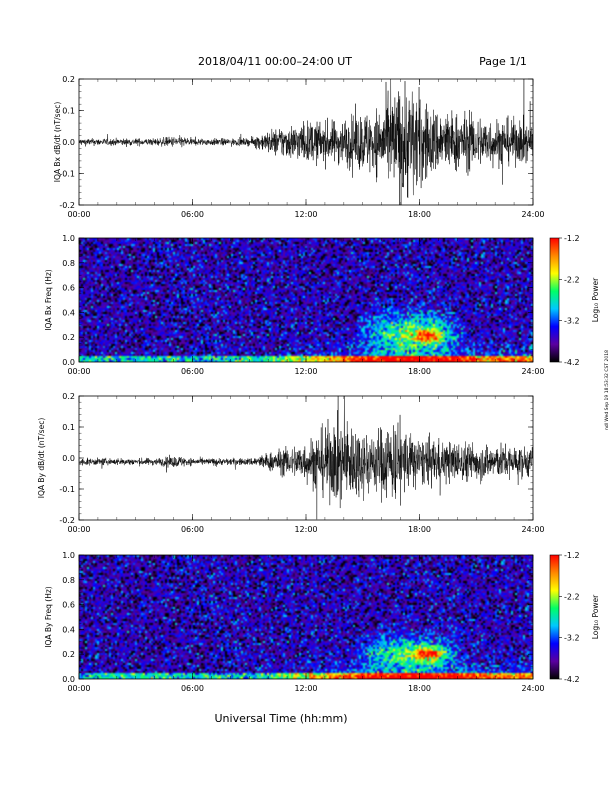 The image size is (612, 792). I want to click on figure-title: 2018/04/11 00:00–24:00 UT, so click(275, 61).